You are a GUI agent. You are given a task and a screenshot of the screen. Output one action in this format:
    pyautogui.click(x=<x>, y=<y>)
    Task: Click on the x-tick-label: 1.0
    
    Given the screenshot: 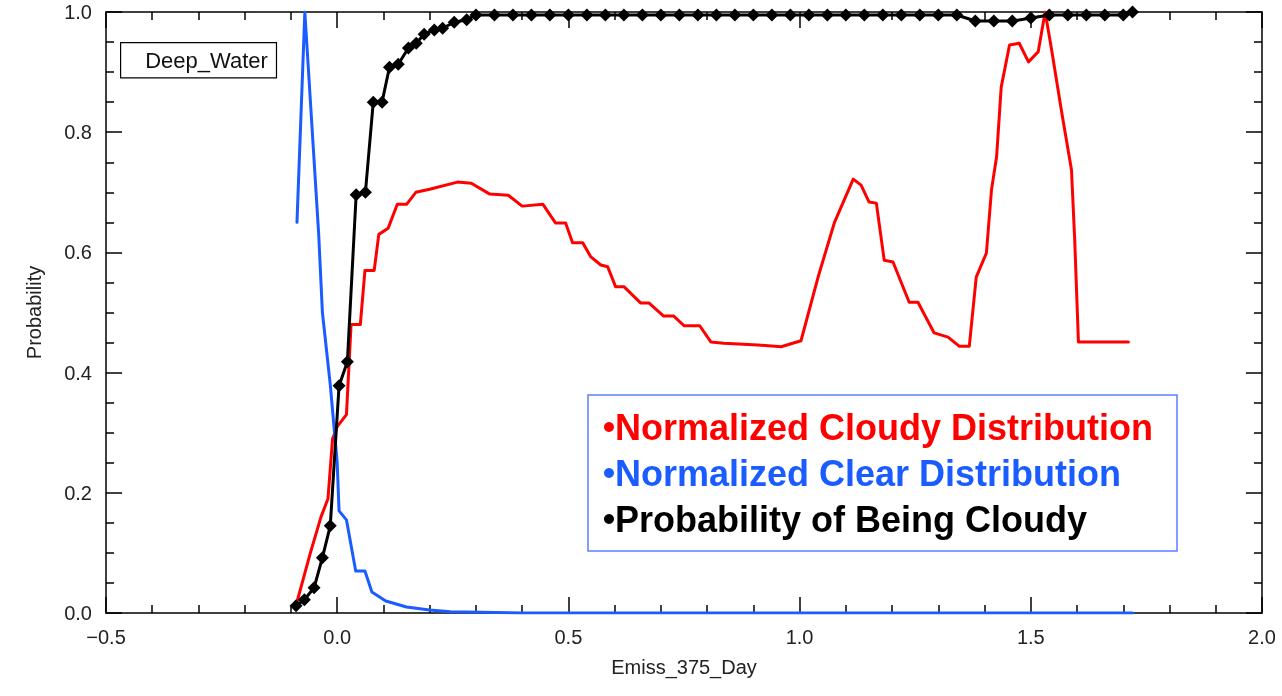 What is the action you would take?
    pyautogui.click(x=799, y=637)
    